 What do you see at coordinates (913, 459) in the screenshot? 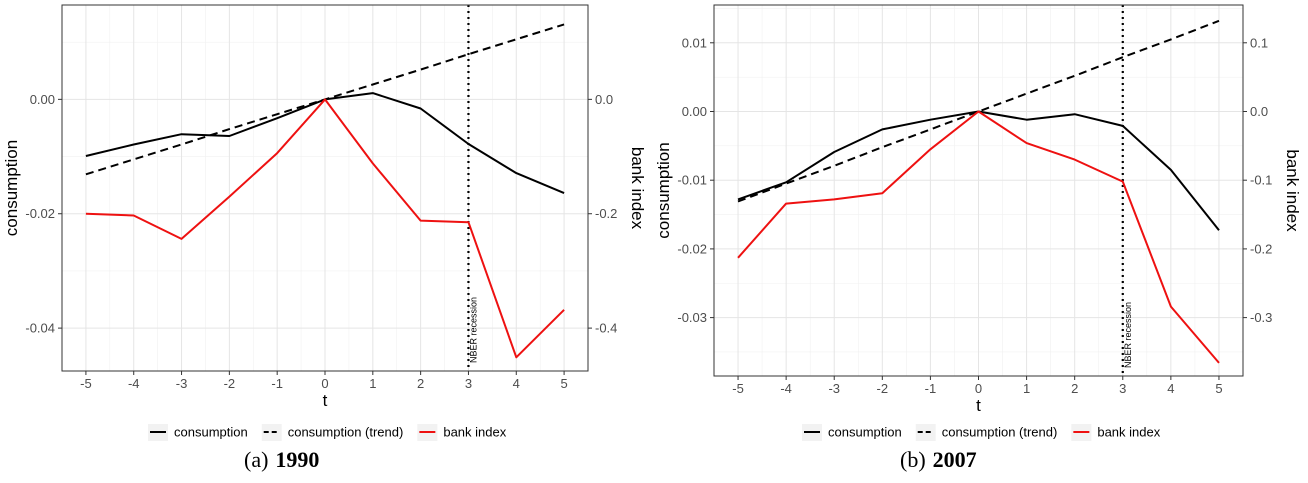
I see `caption-prefix: (b)` at bounding box center [913, 459].